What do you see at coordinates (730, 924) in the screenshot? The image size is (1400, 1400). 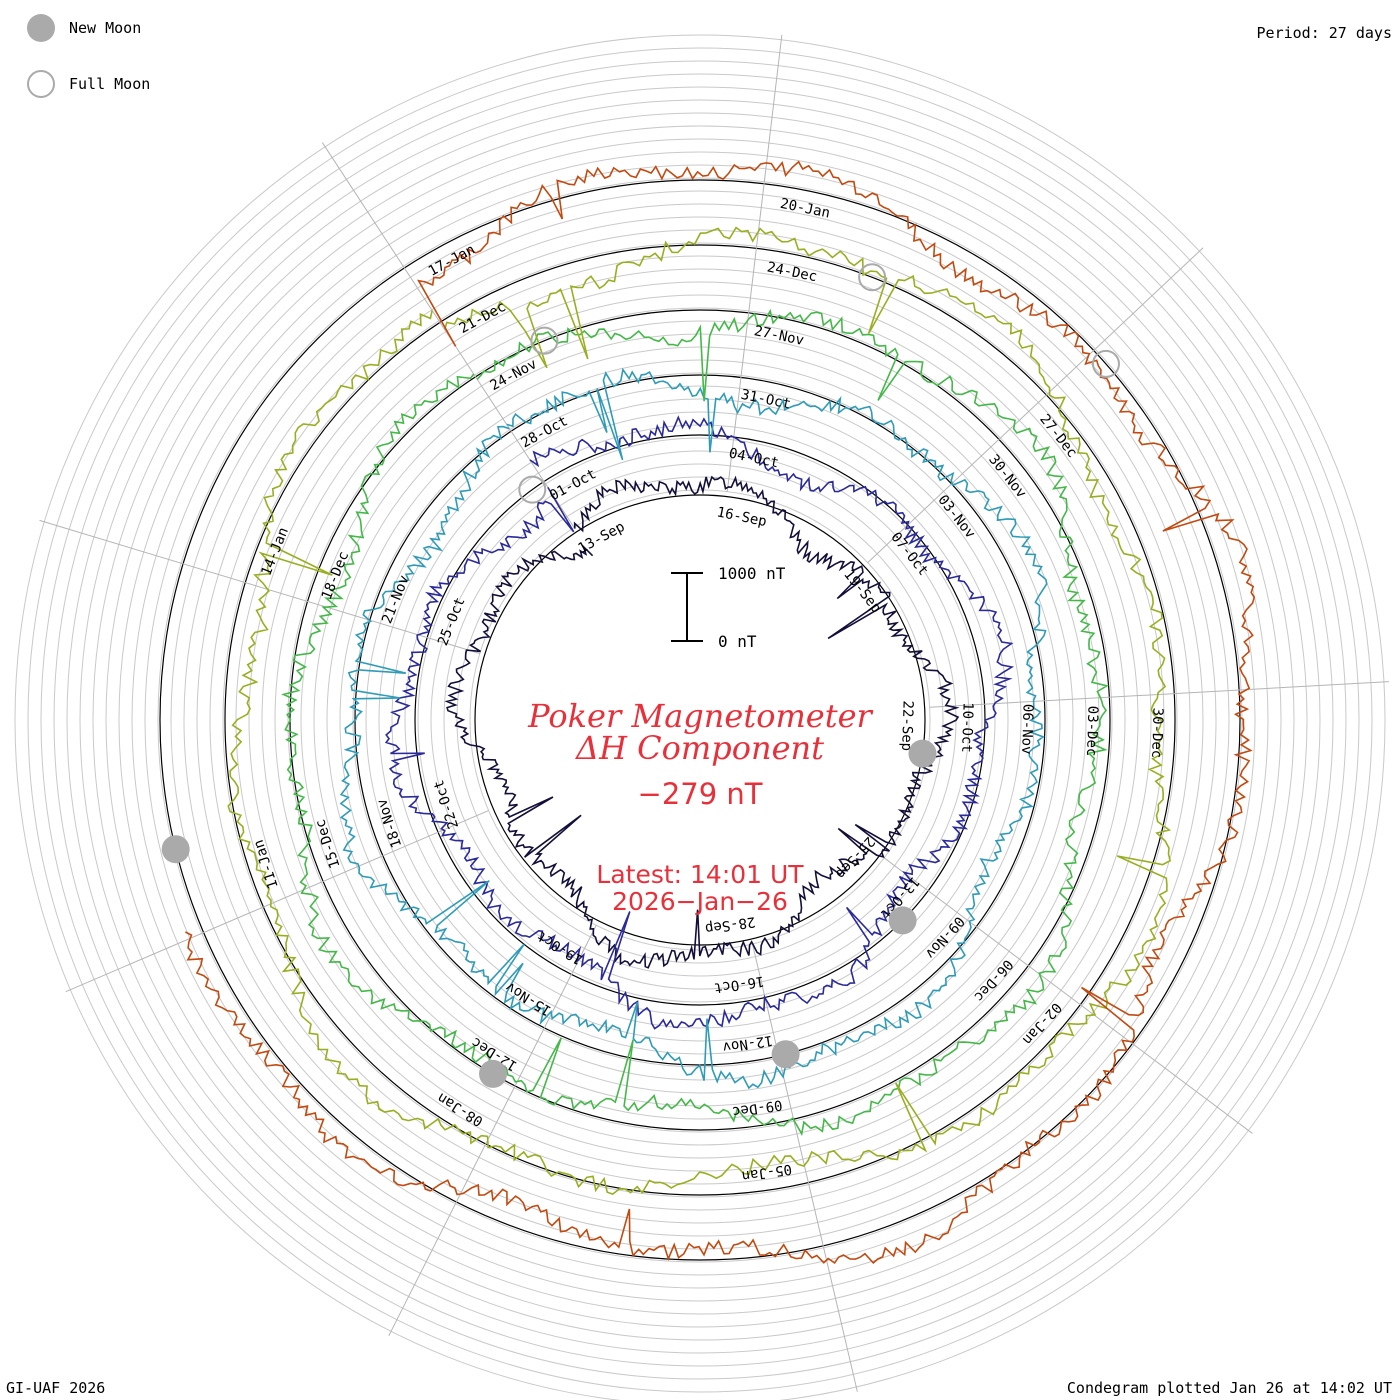 I see `date-label: 28-Sep` at bounding box center [730, 924].